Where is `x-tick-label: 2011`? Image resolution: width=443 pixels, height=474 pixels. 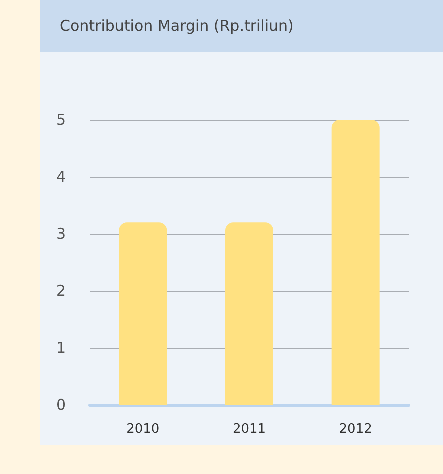 x-tick-label: 2011 is located at coordinates (249, 429).